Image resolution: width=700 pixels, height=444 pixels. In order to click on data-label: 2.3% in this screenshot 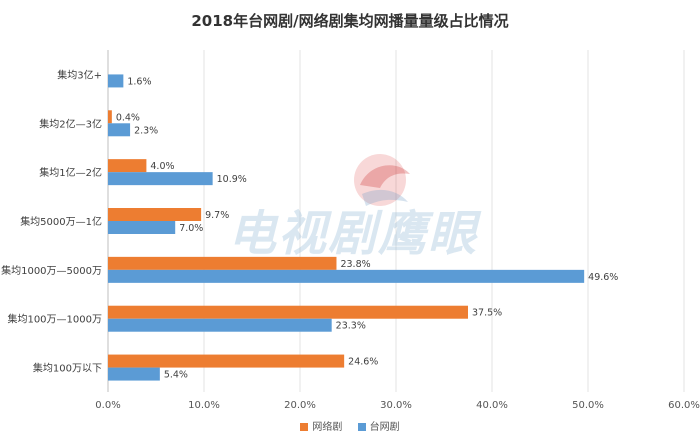, I will do `click(146, 130)`.